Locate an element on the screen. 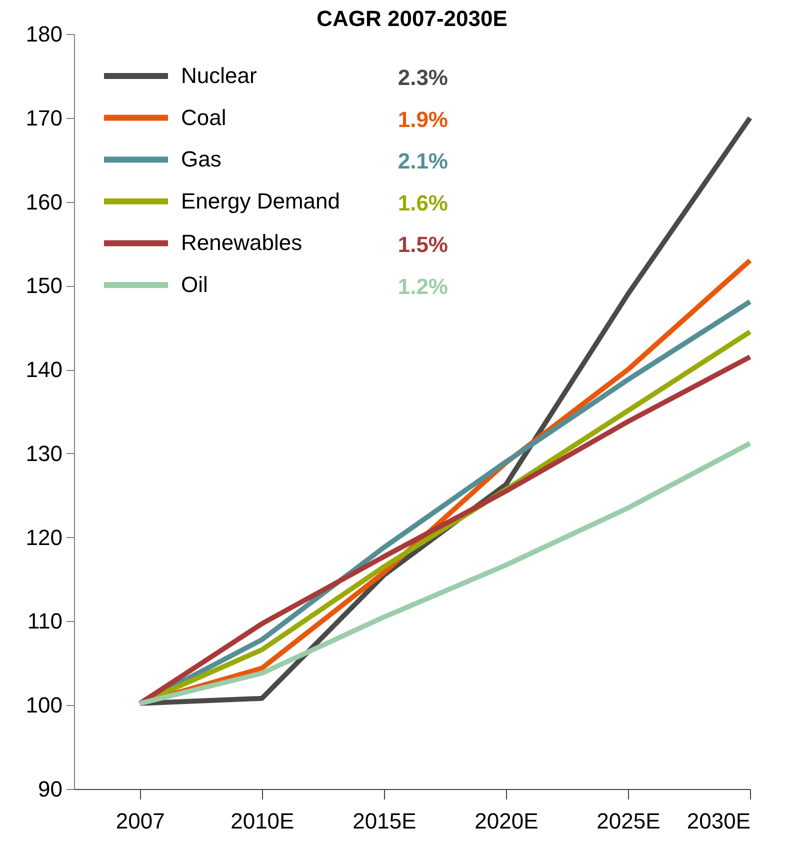 Image resolution: width=786 pixels, height=841 pixels. y-tick-label: 150 is located at coordinates (44, 285).